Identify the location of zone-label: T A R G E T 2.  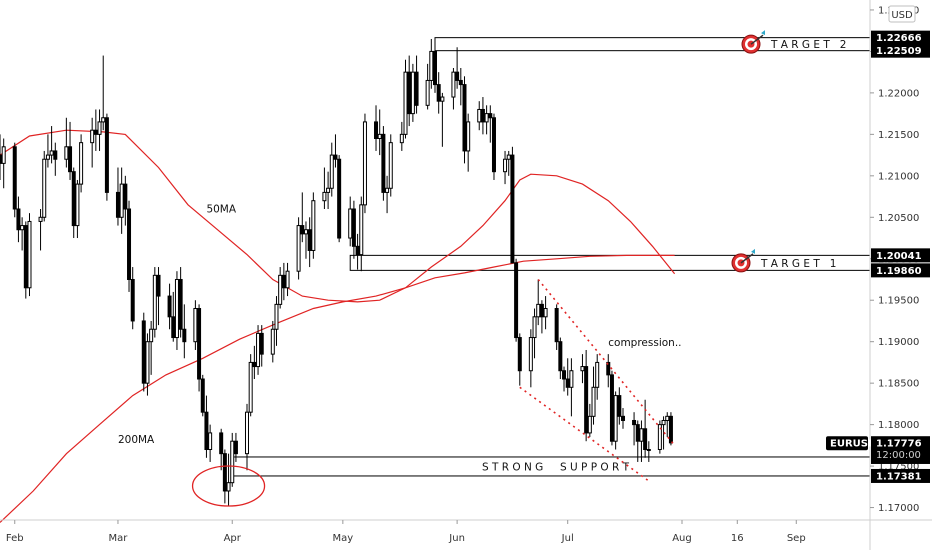
(808, 45).